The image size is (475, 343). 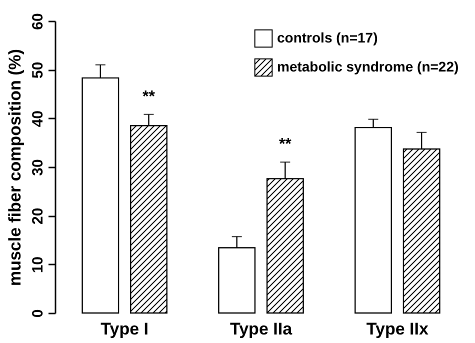 What do you see at coordinates (368, 66) in the screenshot?
I see `legend-label: metabolic syndrome (n=22)` at bounding box center [368, 66].